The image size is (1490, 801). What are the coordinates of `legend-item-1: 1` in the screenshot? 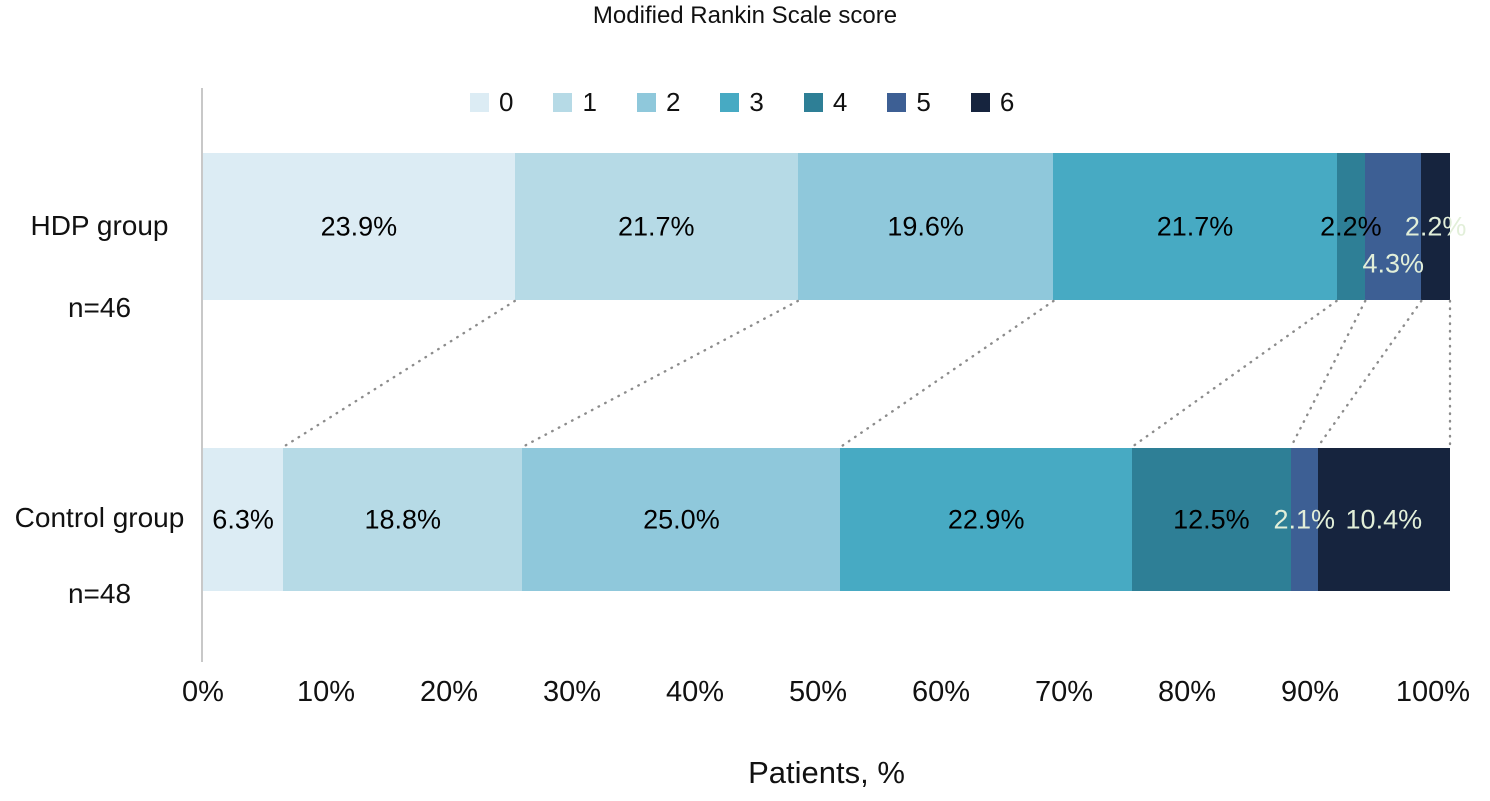 It's located at (575, 102).